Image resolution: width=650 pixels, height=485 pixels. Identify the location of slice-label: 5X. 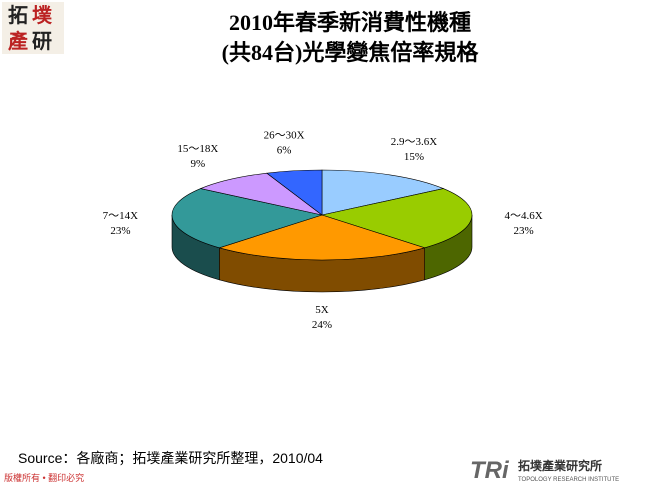
(322, 310).